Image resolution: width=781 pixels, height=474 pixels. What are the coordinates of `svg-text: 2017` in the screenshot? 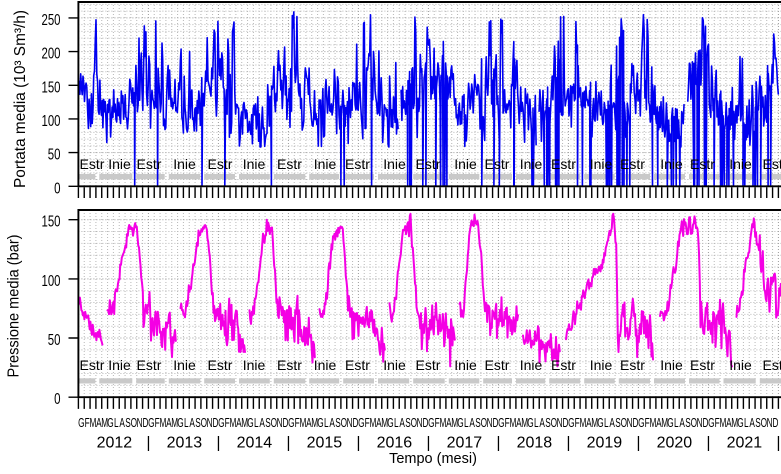 It's located at (465, 443).